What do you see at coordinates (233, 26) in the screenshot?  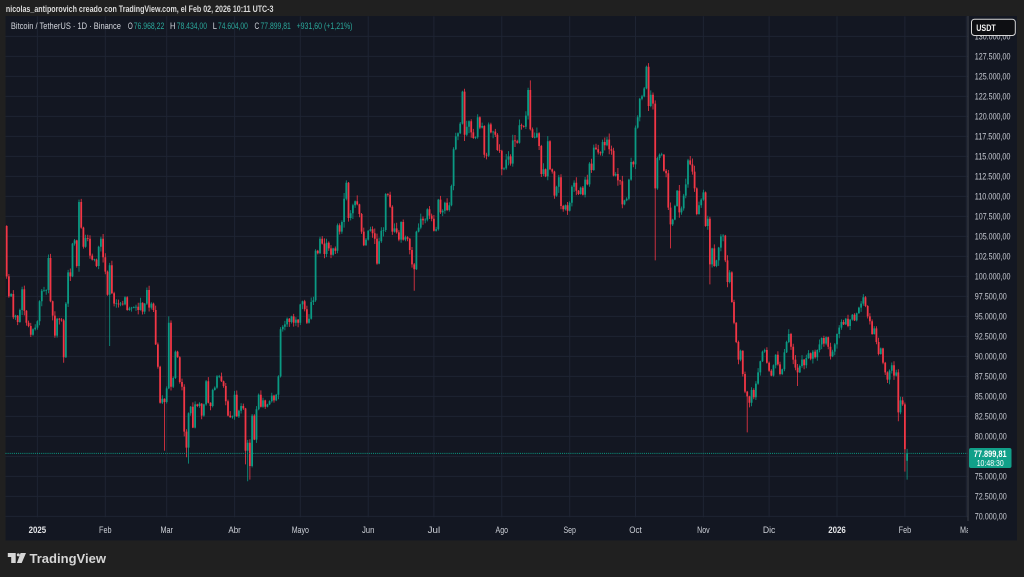 I see `svg-text: 74.604,00` at bounding box center [233, 26].